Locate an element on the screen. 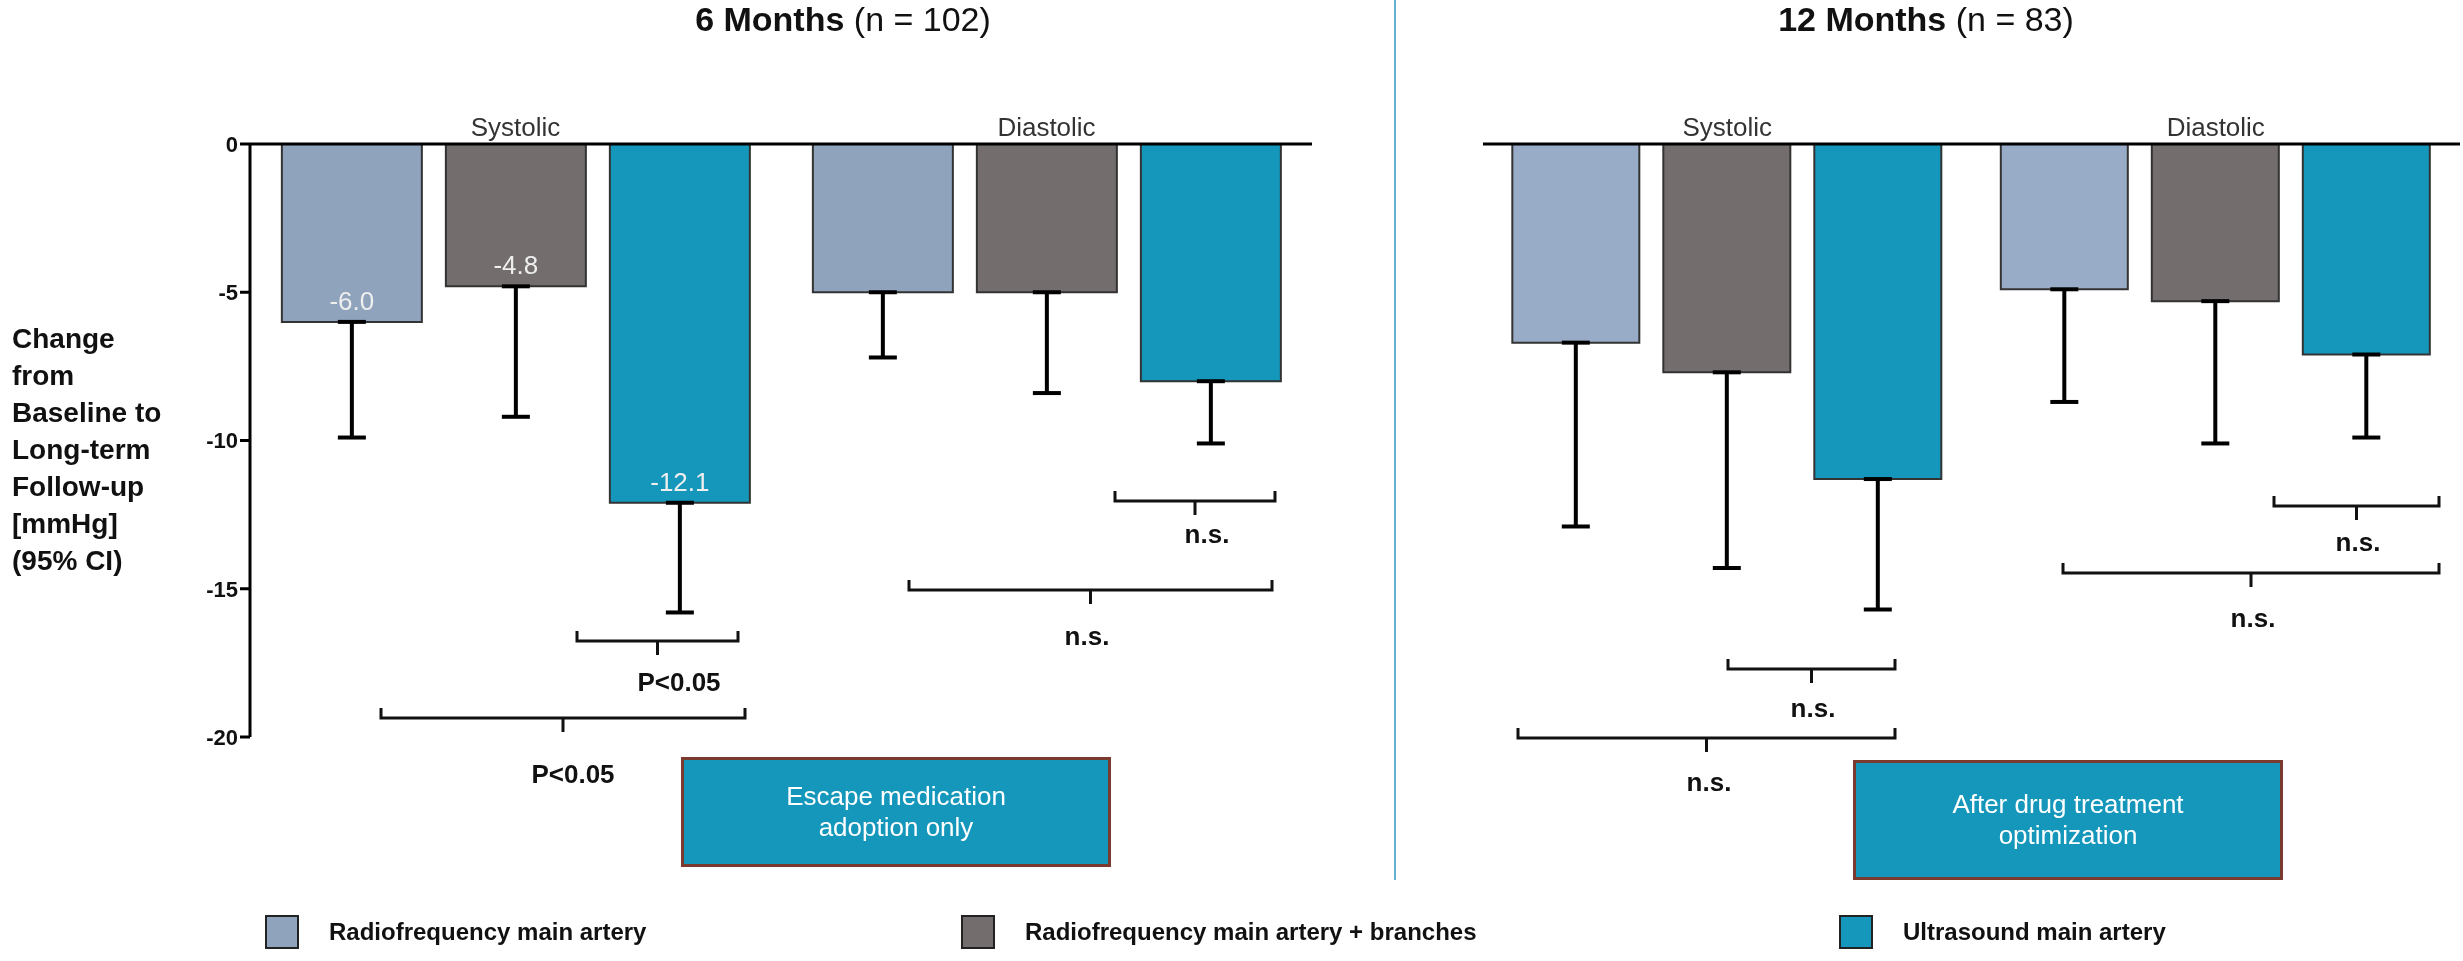 This screenshot has width=2463, height=961. y-tick-label: -10 is located at coordinates (222, 441).